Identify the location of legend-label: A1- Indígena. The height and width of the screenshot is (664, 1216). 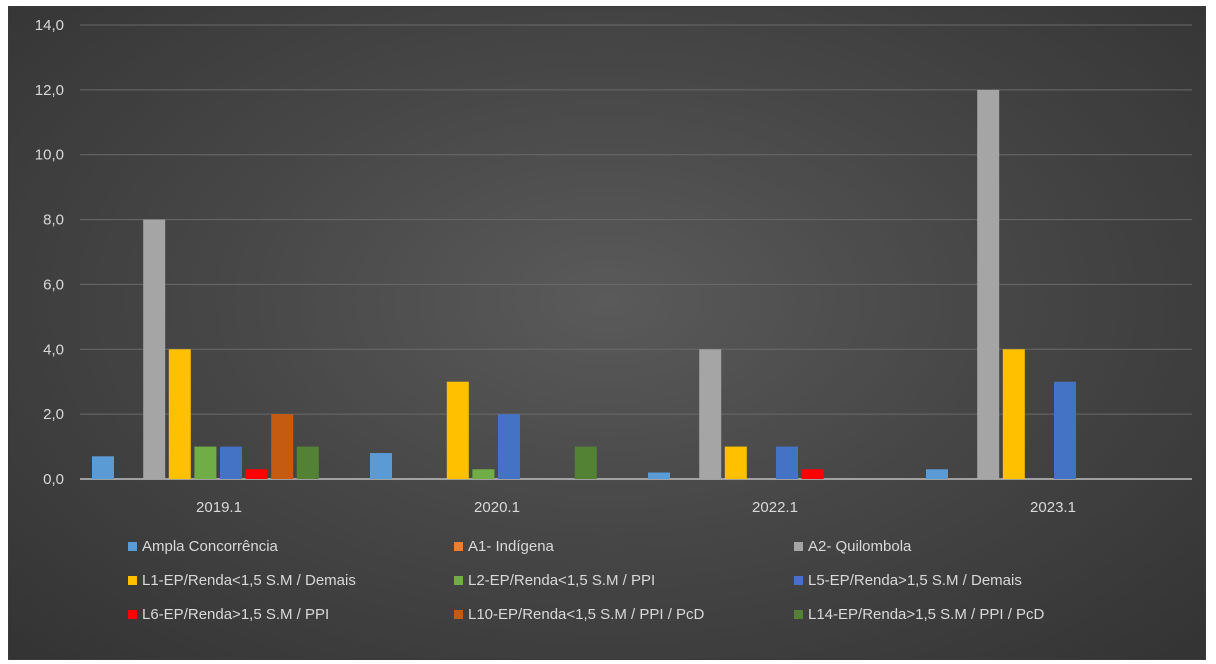
(511, 546).